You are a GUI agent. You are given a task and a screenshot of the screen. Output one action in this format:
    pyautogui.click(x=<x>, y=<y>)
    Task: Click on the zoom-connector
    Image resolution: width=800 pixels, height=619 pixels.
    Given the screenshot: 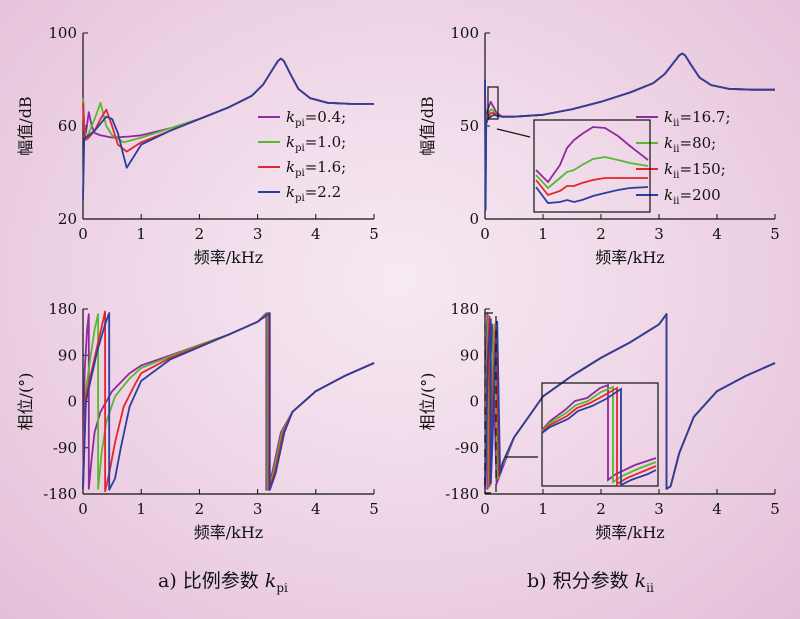 What is the action you would take?
    pyautogui.click(x=513, y=133)
    